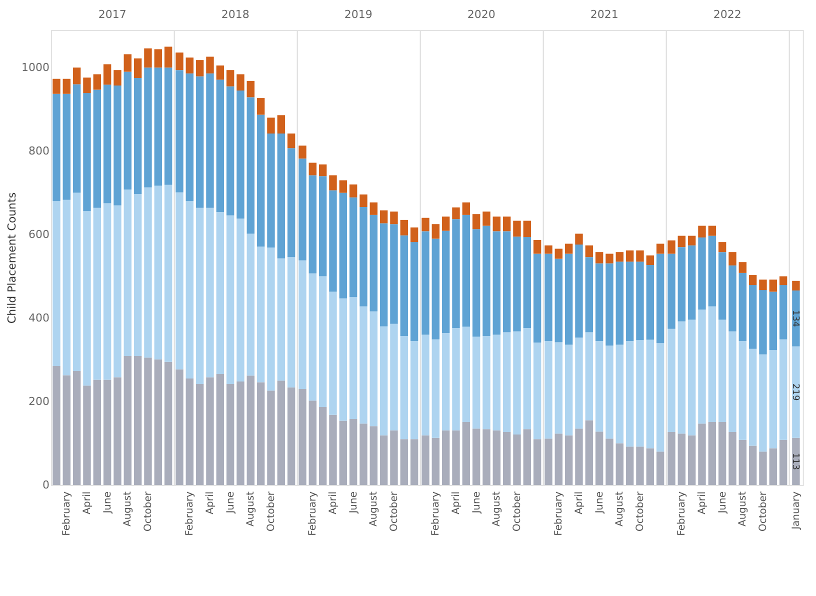 This screenshot has height=596, width=816. What do you see at coordinates (394, 511) in the screenshot?
I see `x-tick-label: October` at bounding box center [394, 511].